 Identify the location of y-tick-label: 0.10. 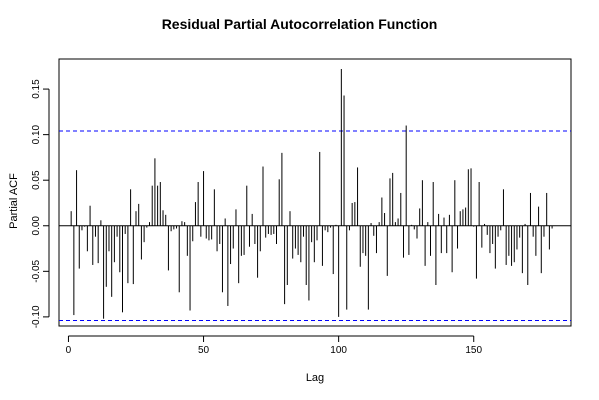
(36, 134).